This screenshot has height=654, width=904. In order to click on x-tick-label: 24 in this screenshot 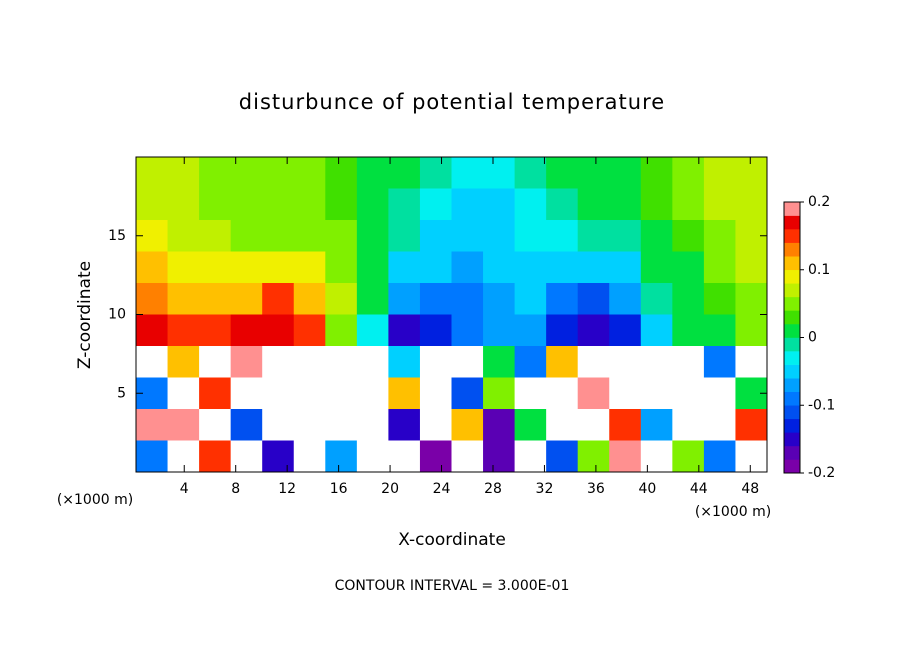, I will do `click(442, 489)`.